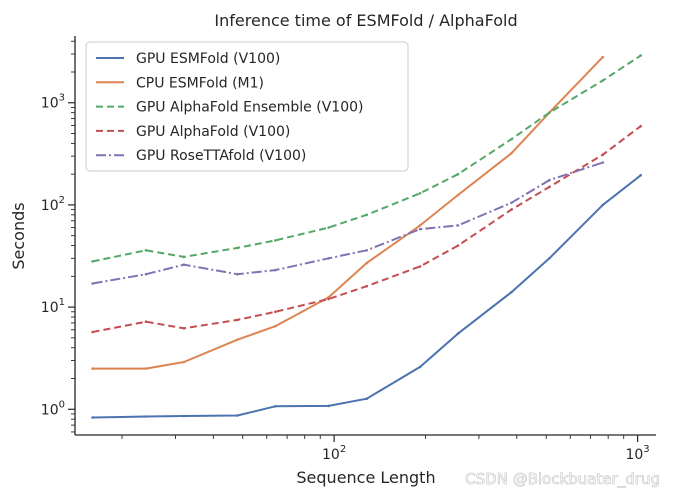 The height and width of the screenshot is (495, 674). What do you see at coordinates (343, 449) in the screenshot?
I see `x-tick-exp-1: 2` at bounding box center [343, 449].